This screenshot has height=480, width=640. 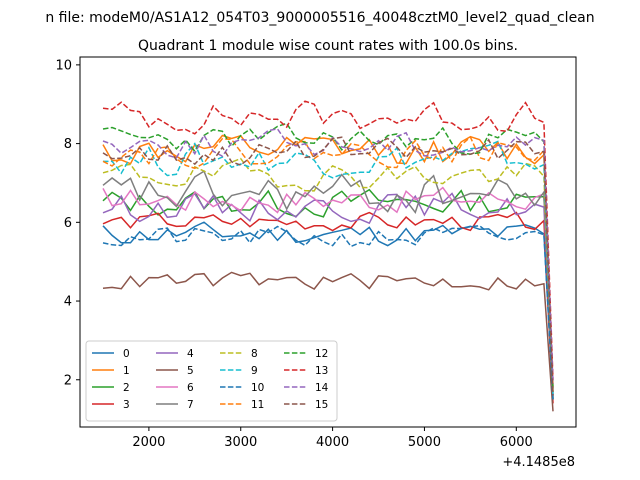 What do you see at coordinates (148, 442) in the screenshot?
I see `x-tick-label: 2000` at bounding box center [148, 442].